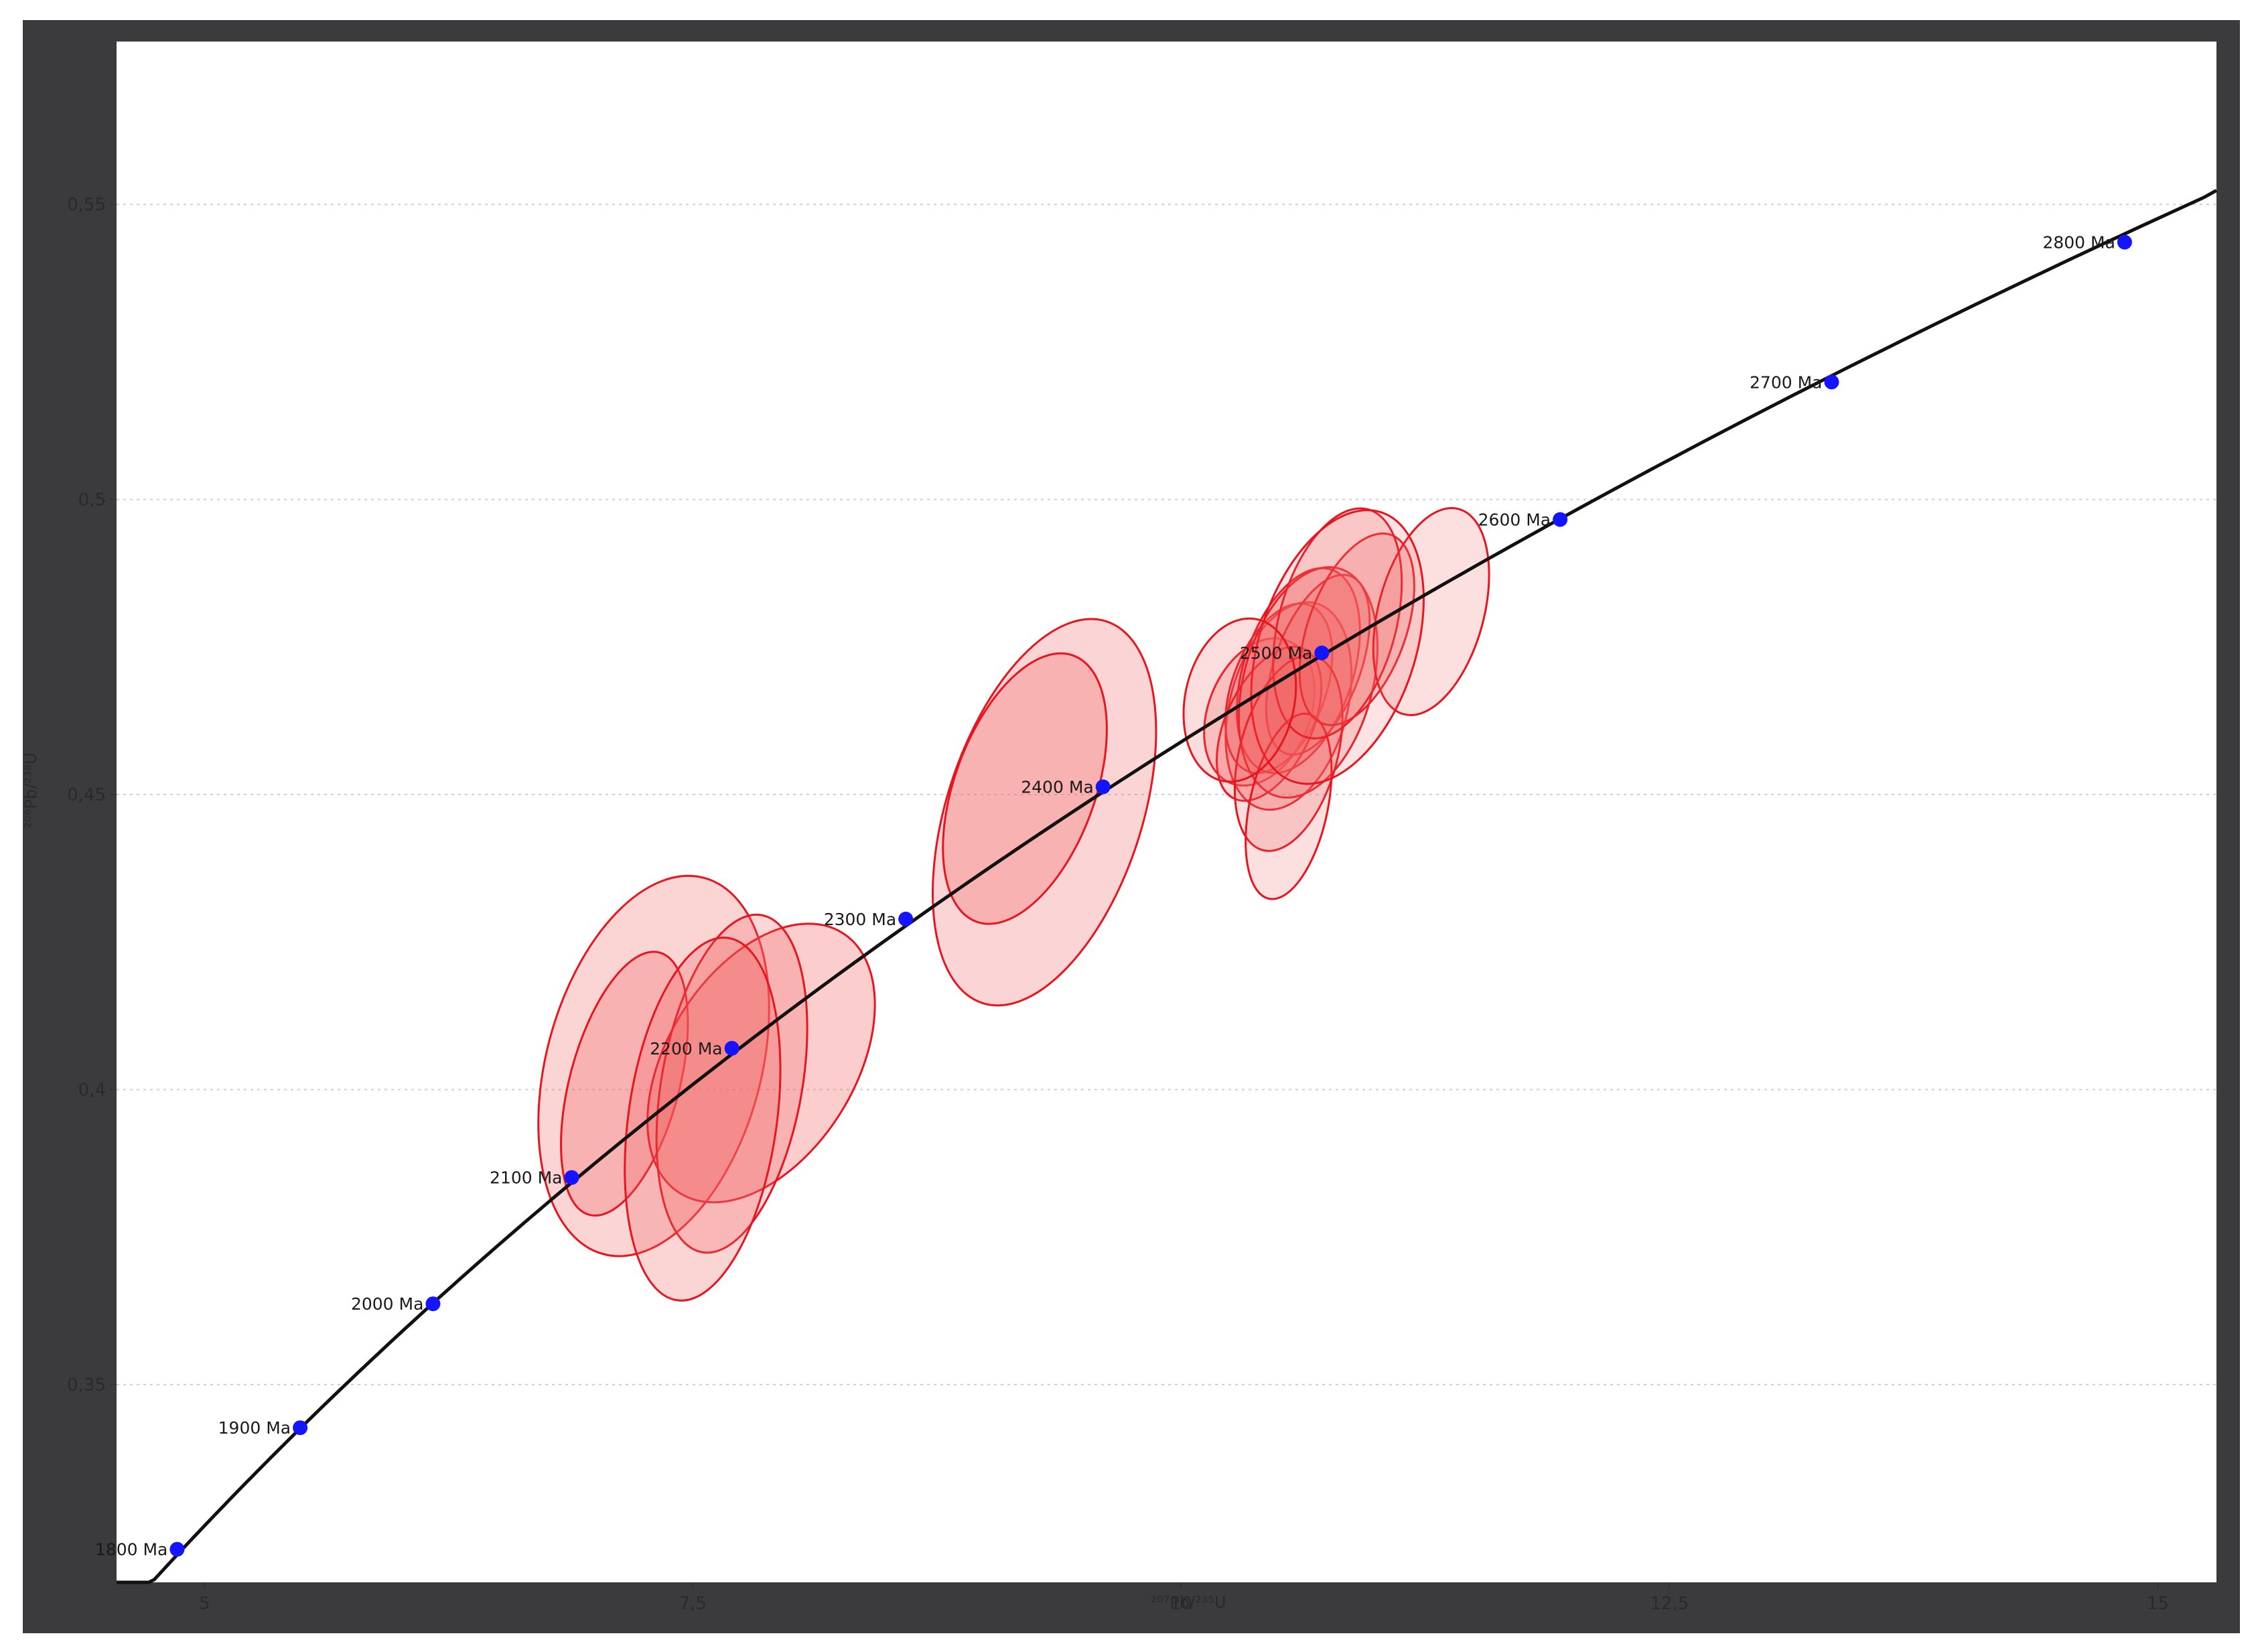  Describe the element at coordinates (2158, 1604) in the screenshot. I see `x-tick-label: 15` at that location.